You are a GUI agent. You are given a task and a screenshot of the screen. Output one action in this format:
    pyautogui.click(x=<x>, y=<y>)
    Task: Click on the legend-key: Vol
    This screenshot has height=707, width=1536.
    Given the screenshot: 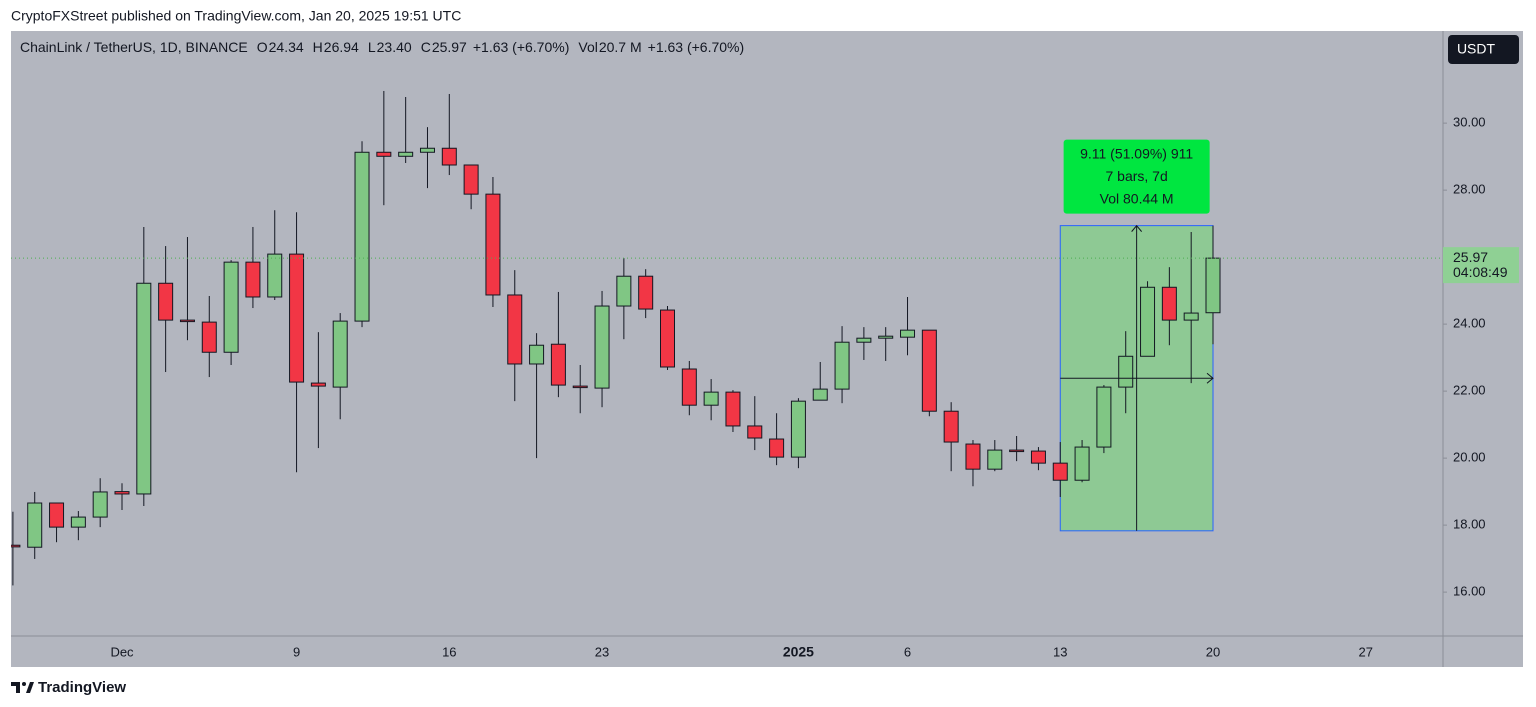 What is the action you would take?
    pyautogui.click(x=587, y=47)
    